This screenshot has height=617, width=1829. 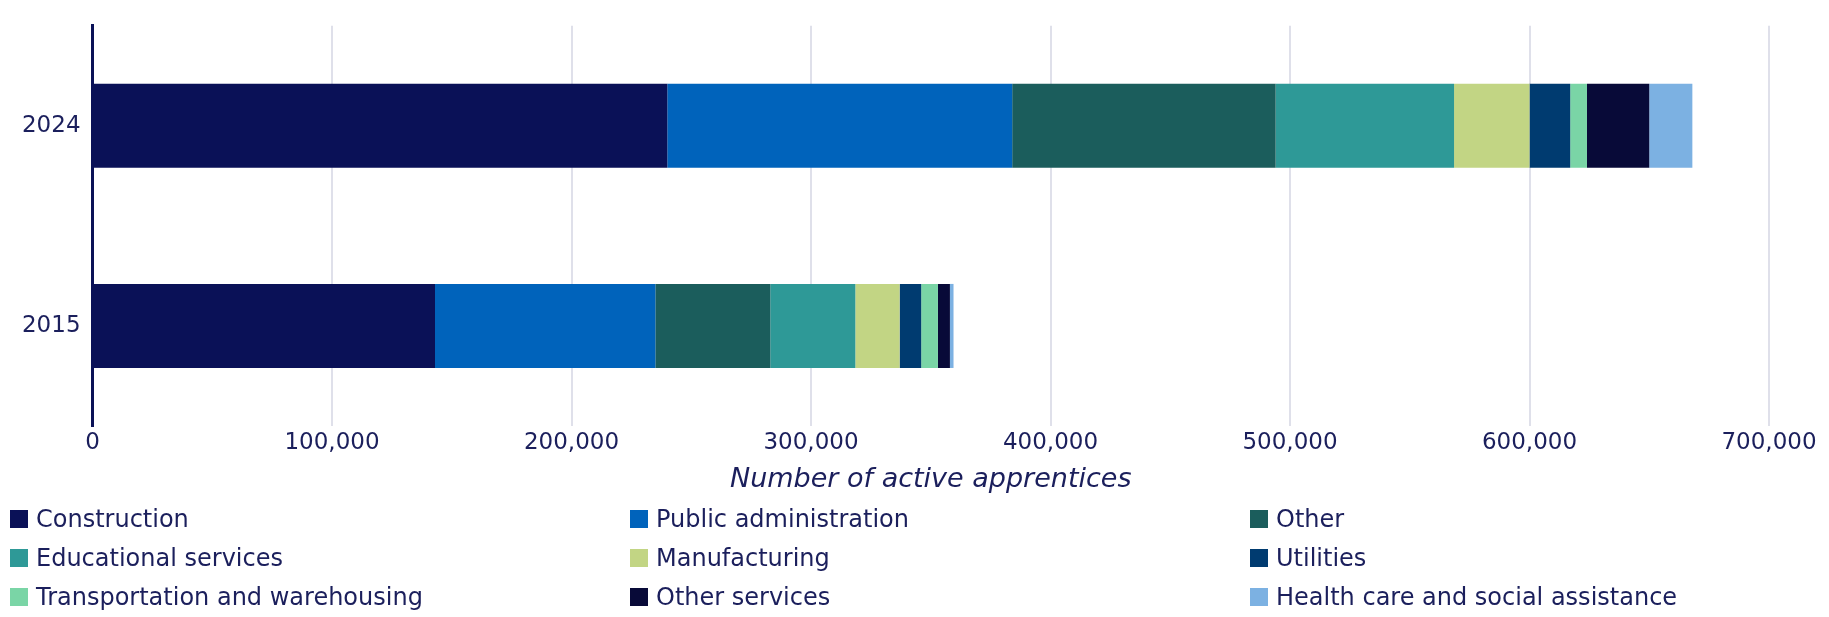 What do you see at coordinates (1321, 558) in the screenshot?
I see `legend-label: Utilities` at bounding box center [1321, 558].